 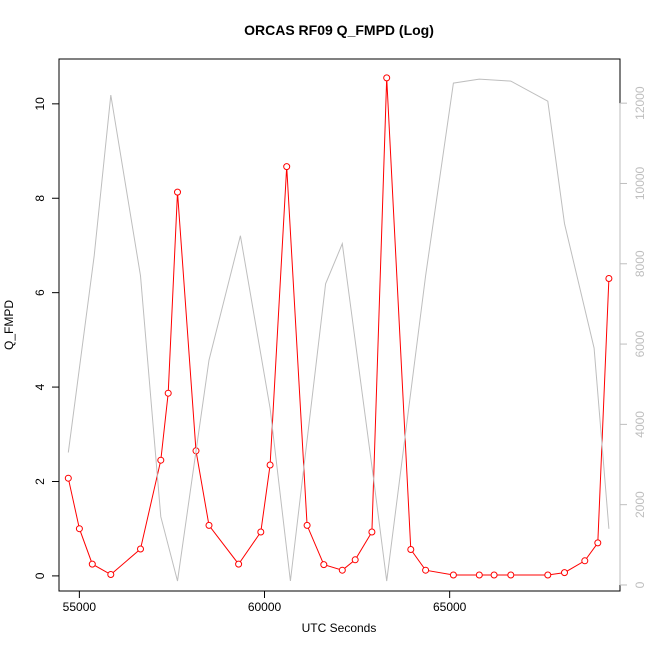 What do you see at coordinates (40, 104) in the screenshot?
I see `y-tick-label: 10` at bounding box center [40, 104].